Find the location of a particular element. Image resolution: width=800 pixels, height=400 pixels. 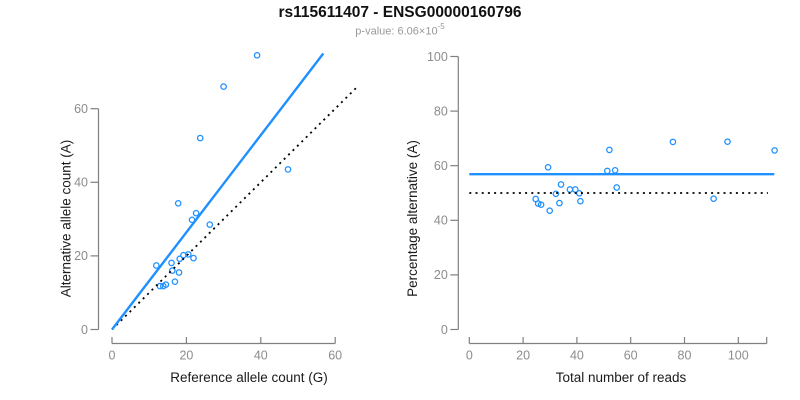

pvalue-subtitle: p-value: 6.06×10-5 is located at coordinates (400, 30).